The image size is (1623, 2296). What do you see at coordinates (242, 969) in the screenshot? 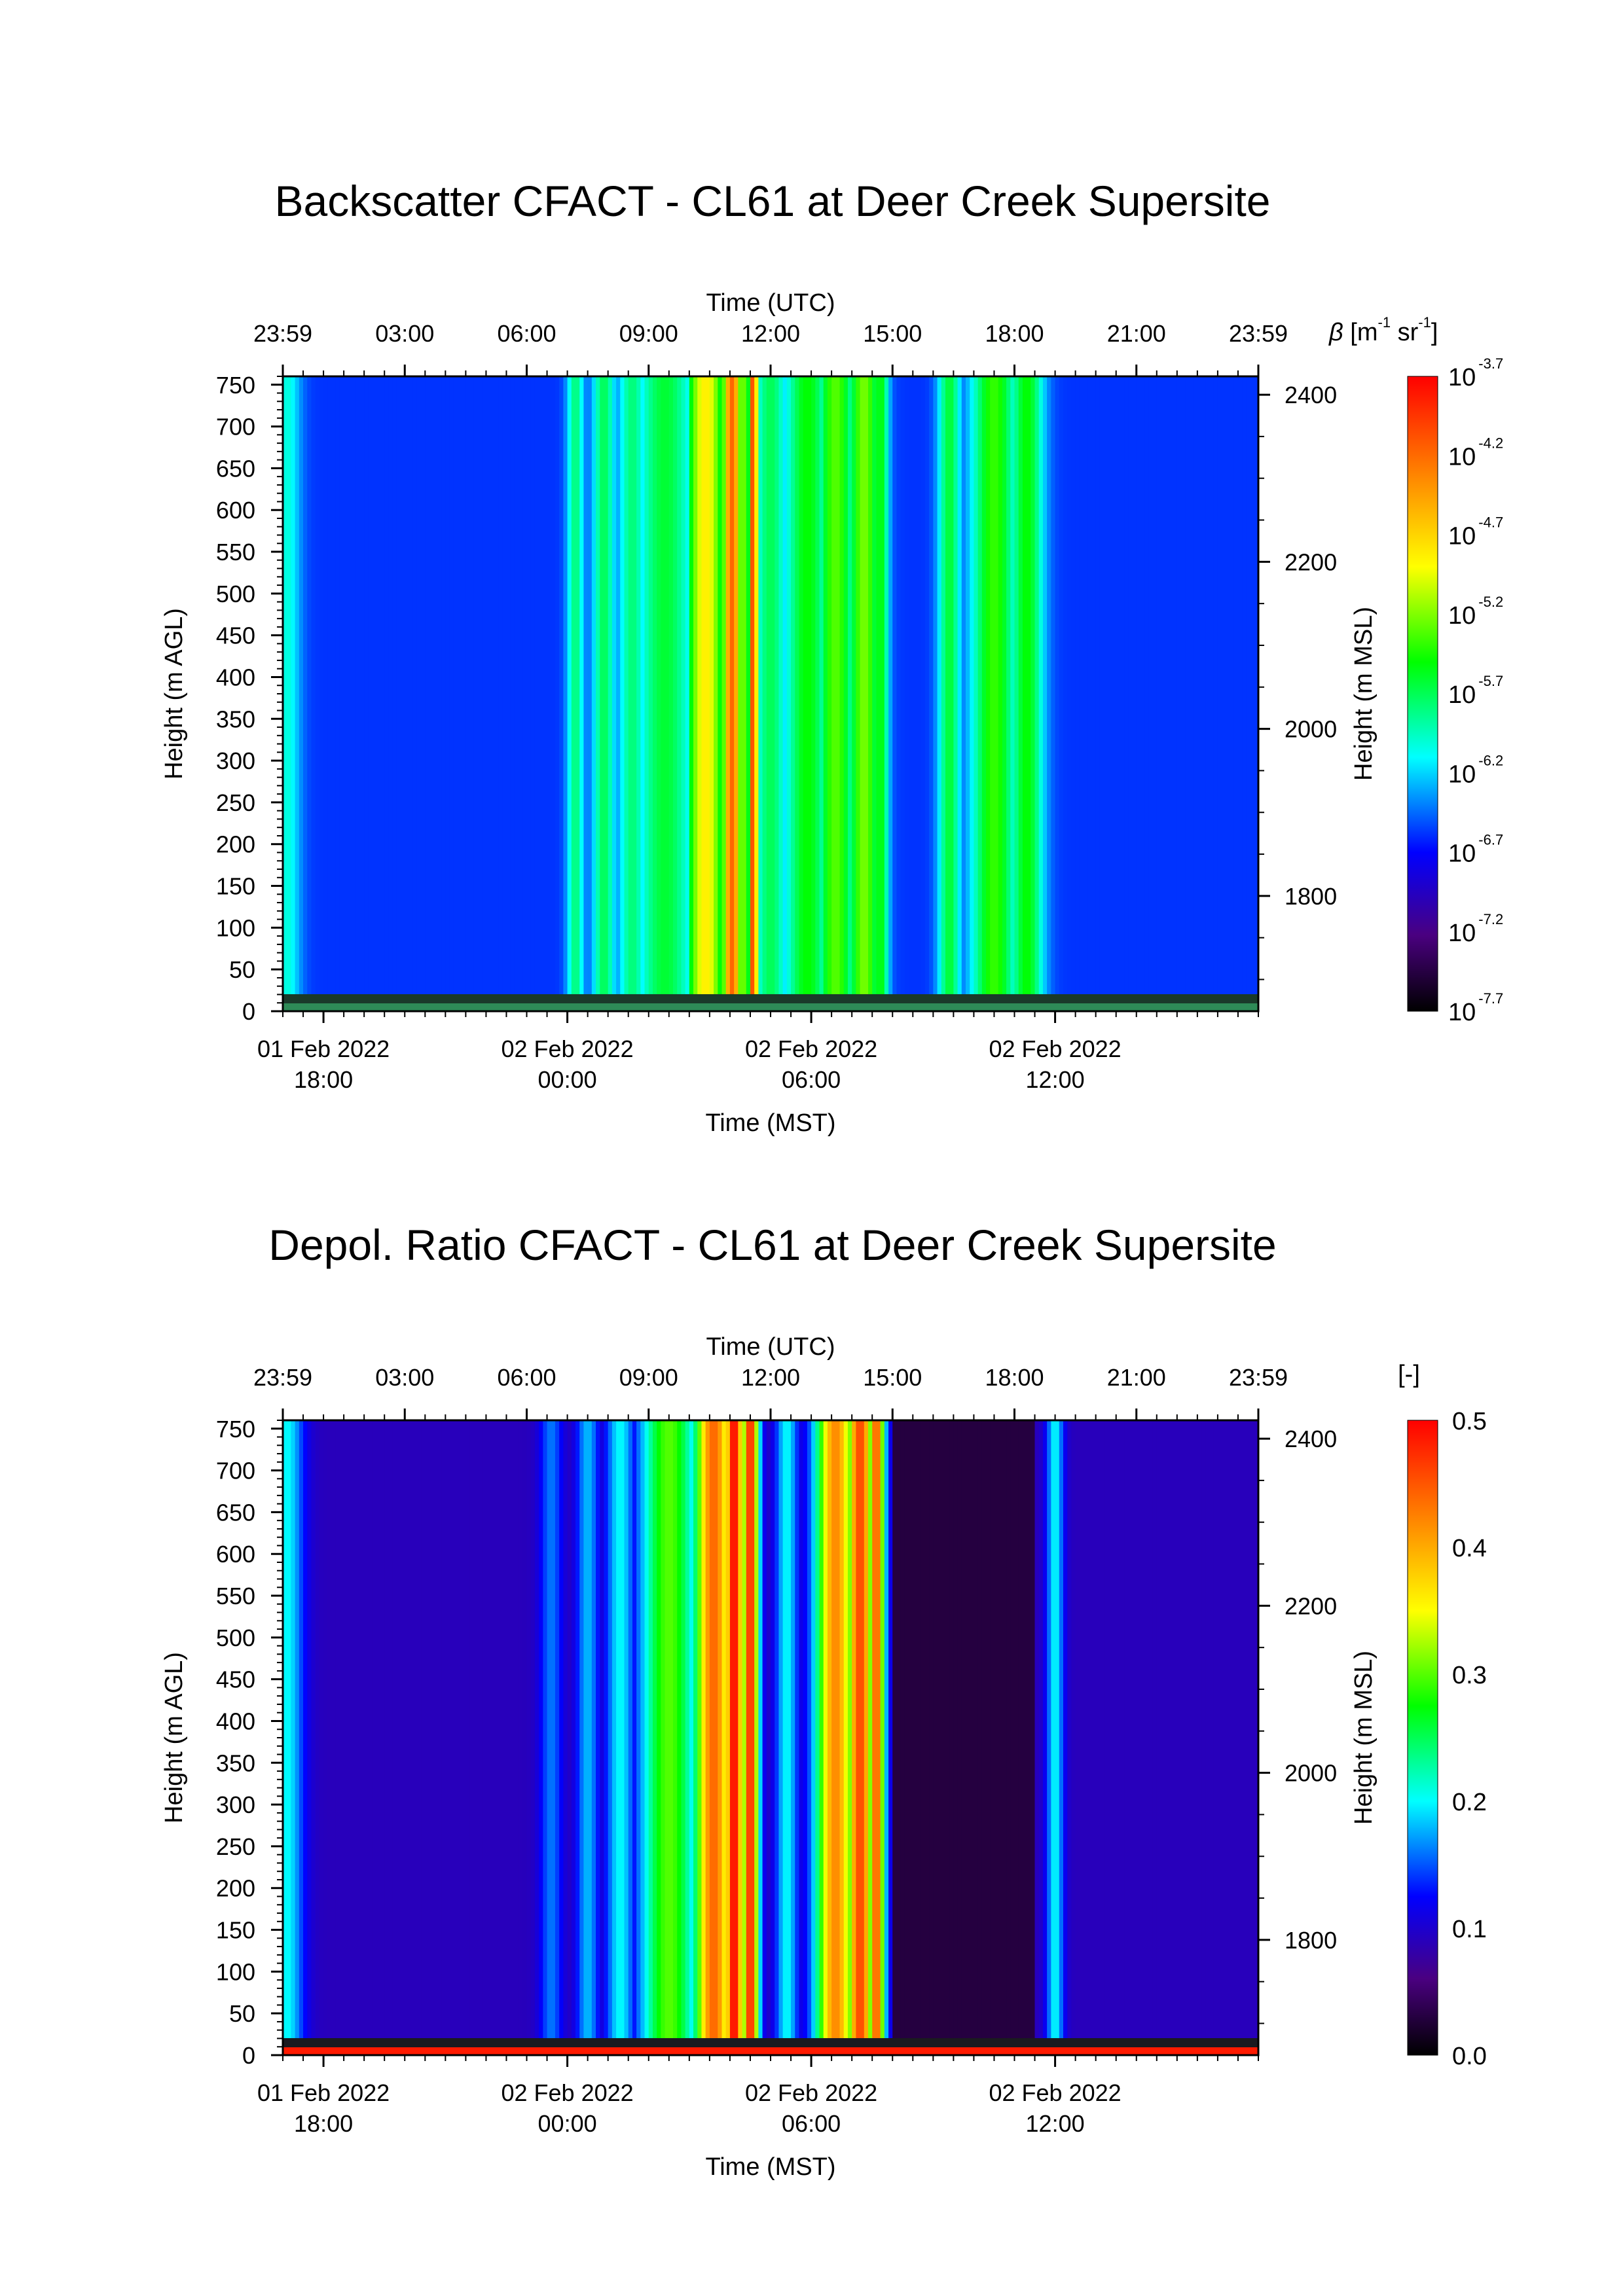
I see `left-tick-label: 50` at bounding box center [242, 969].